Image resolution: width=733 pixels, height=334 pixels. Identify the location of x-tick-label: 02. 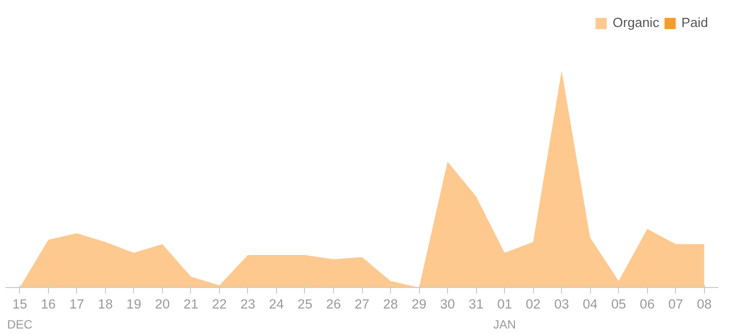
(533, 304).